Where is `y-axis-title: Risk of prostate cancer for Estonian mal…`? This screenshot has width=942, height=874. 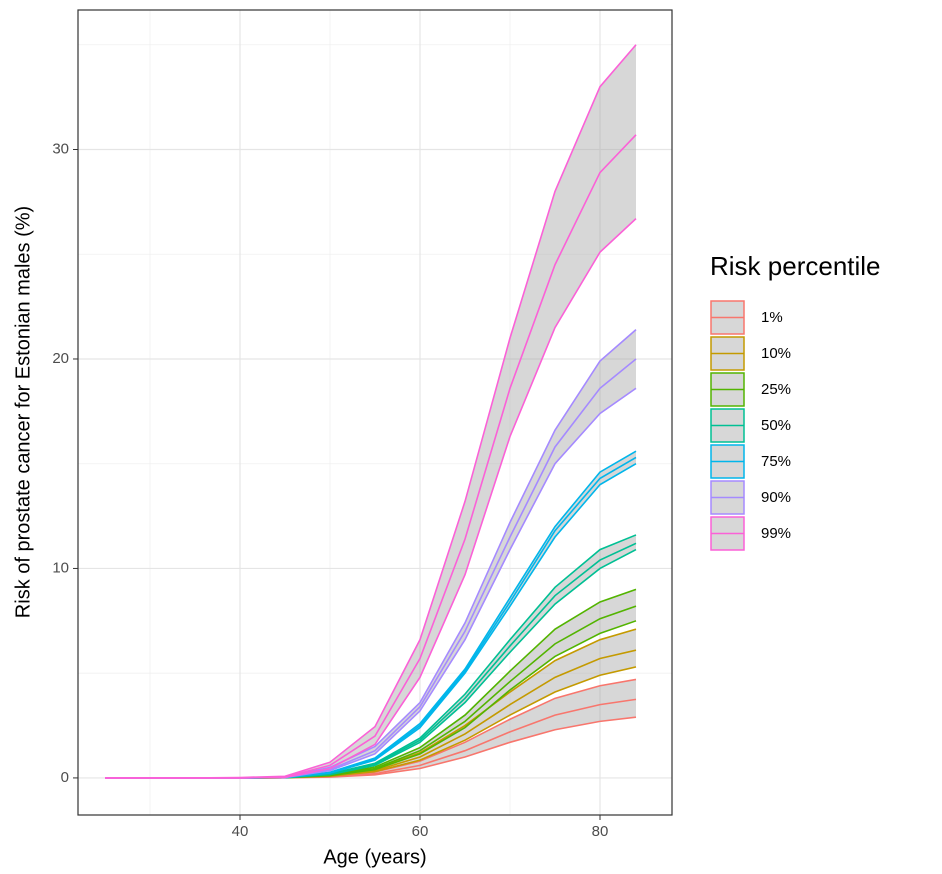 y-axis-title: Risk of prostate cancer for Estonian mal… is located at coordinates (23, 412).